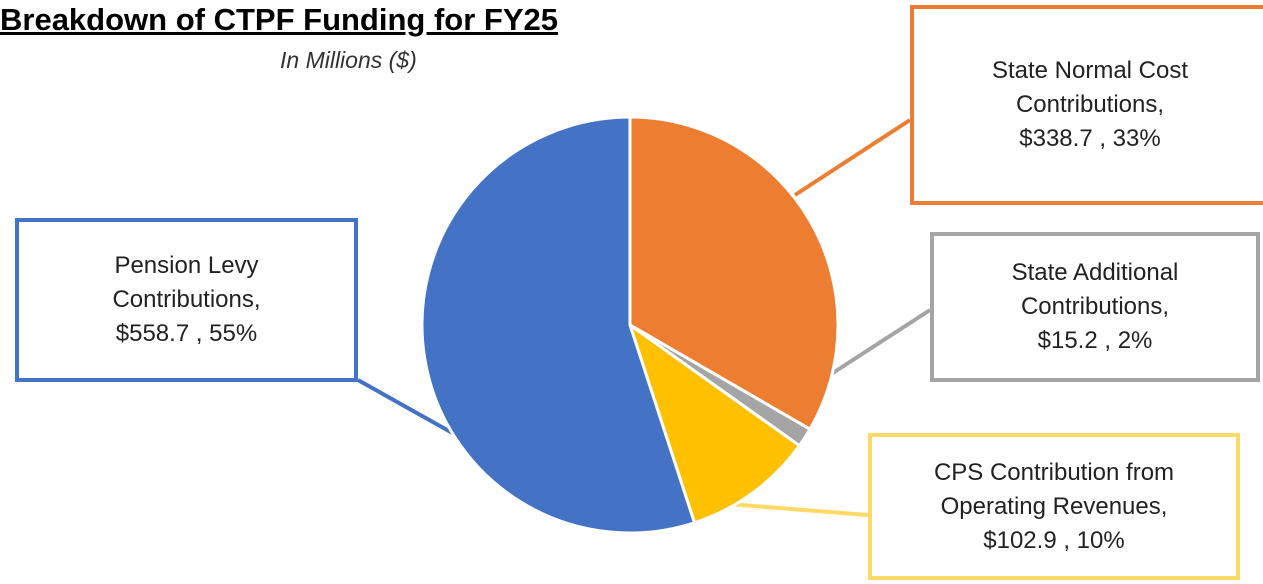 Image resolution: width=1263 pixels, height=584 pixels. I want to click on chart-subtitle: In Millions ($), so click(348, 60).